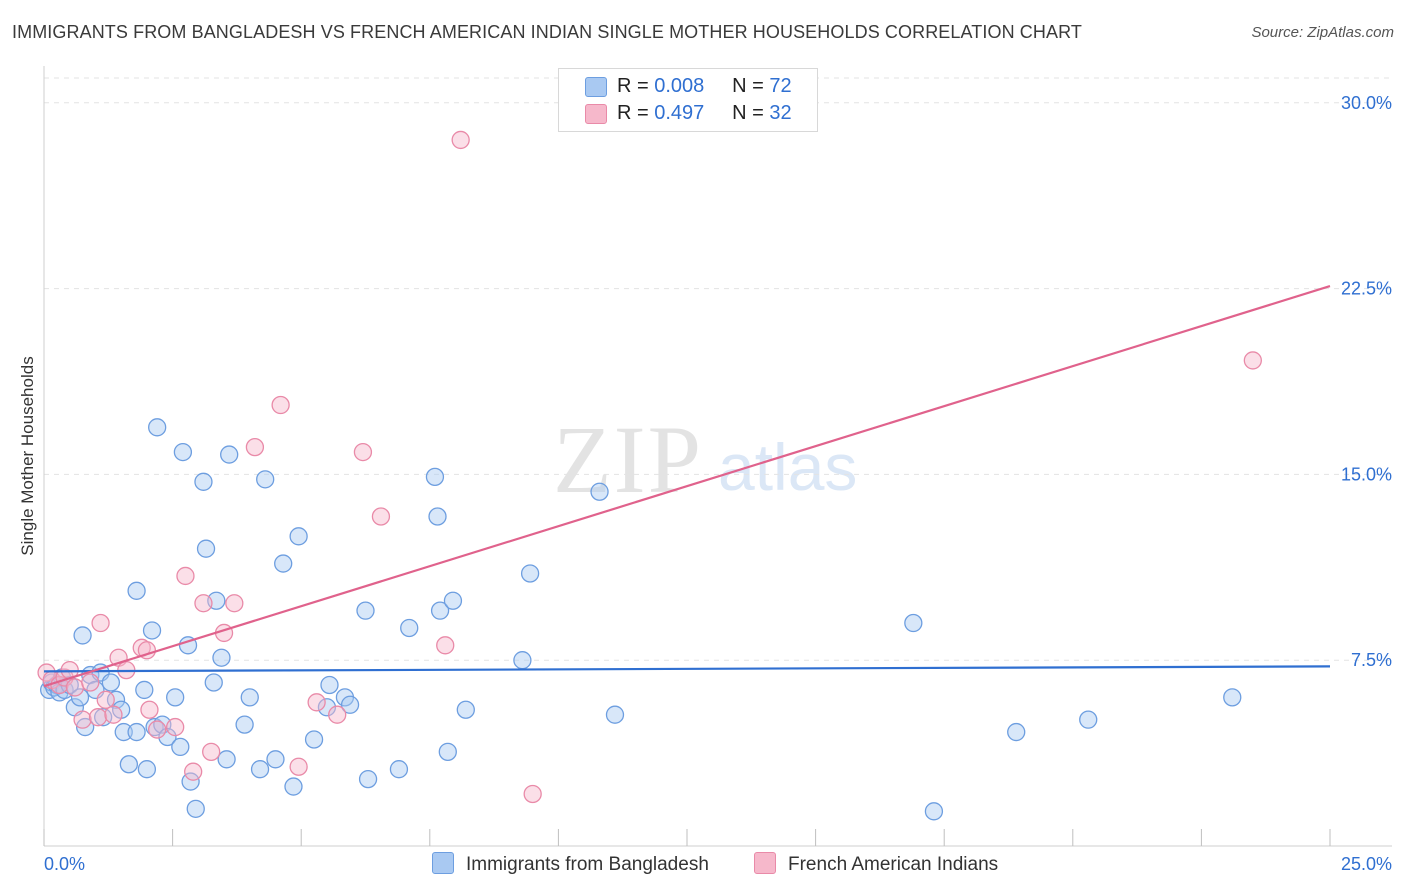  Describe the element at coordinates (64, 864) in the screenshot. I see `x-tick-label-min: 0.0%` at that location.